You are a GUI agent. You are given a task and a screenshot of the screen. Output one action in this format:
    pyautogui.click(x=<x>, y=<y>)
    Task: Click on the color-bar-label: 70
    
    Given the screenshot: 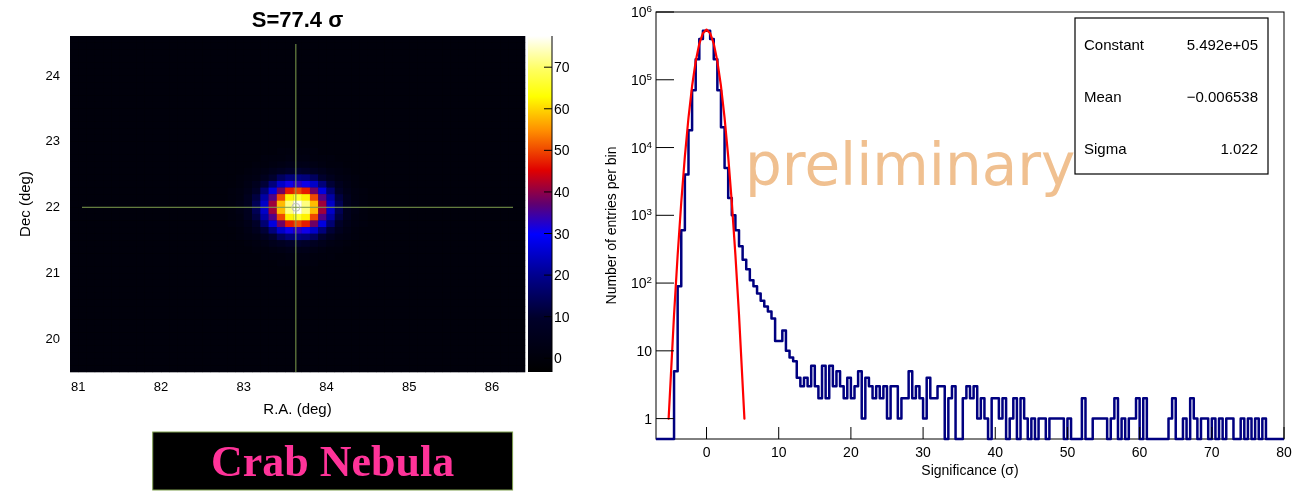 What is the action you would take?
    pyautogui.click(x=562, y=67)
    